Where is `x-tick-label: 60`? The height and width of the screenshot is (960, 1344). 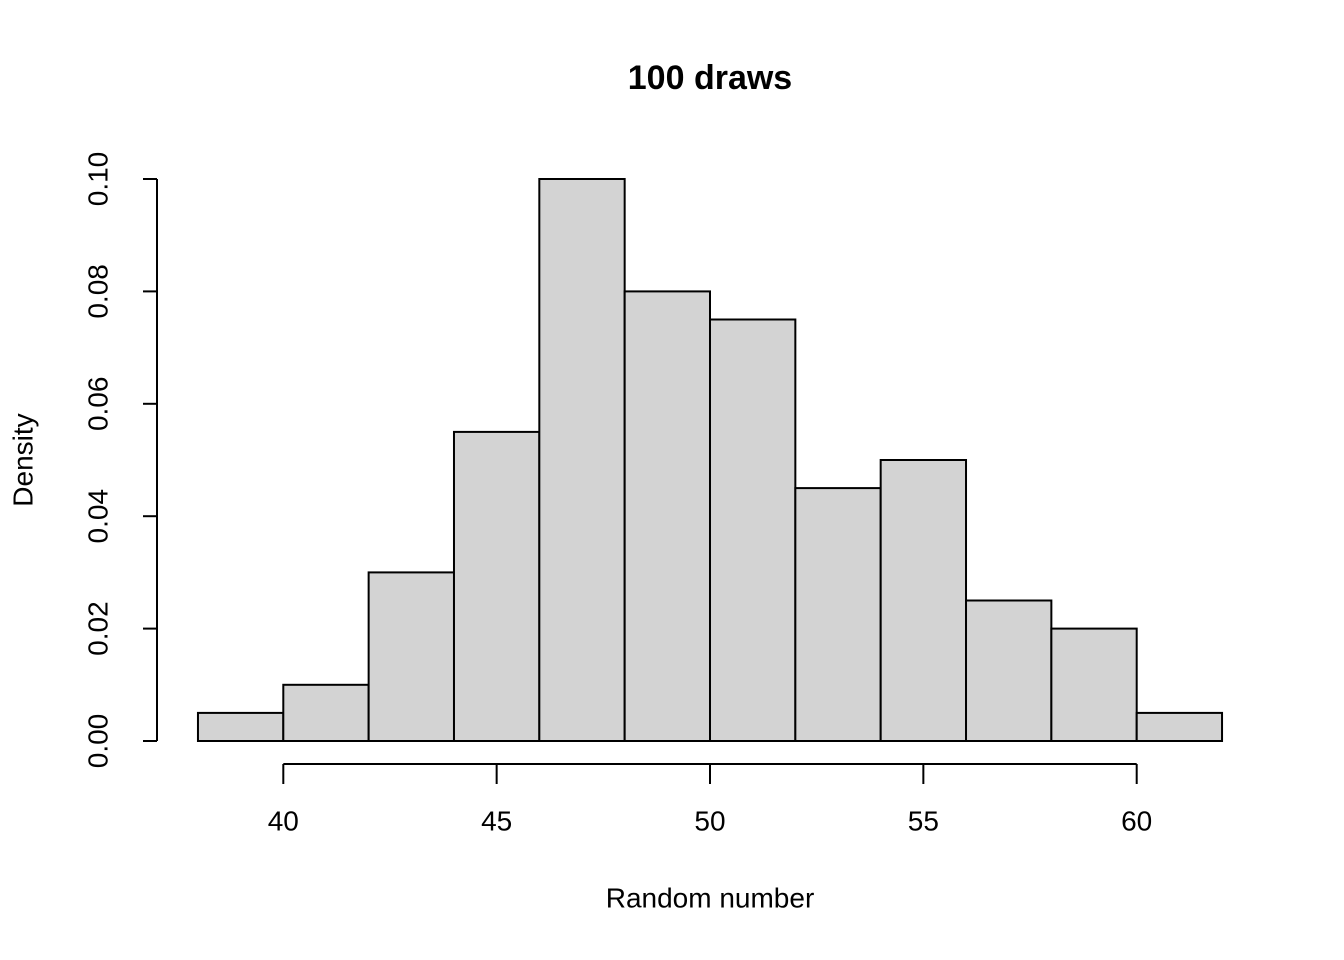
x-tick-label: 60 is located at coordinates (1136, 820).